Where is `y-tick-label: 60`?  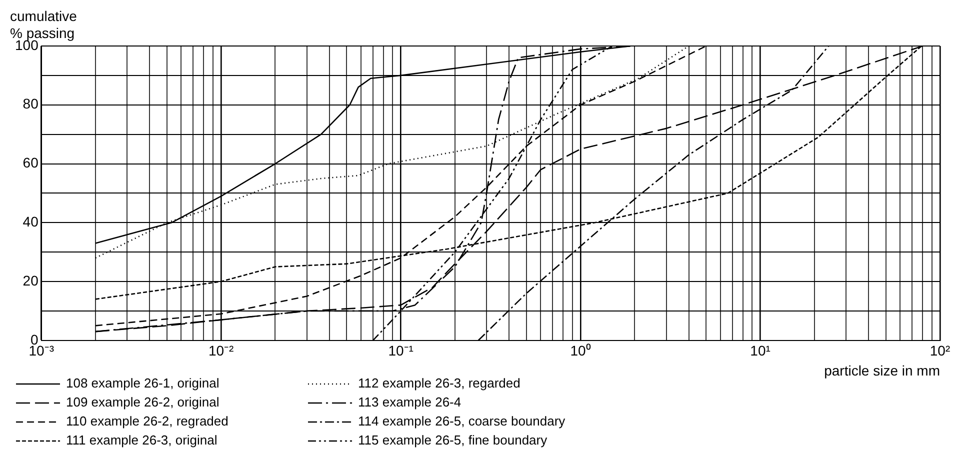
y-tick-label: 60 is located at coordinates (30, 162).